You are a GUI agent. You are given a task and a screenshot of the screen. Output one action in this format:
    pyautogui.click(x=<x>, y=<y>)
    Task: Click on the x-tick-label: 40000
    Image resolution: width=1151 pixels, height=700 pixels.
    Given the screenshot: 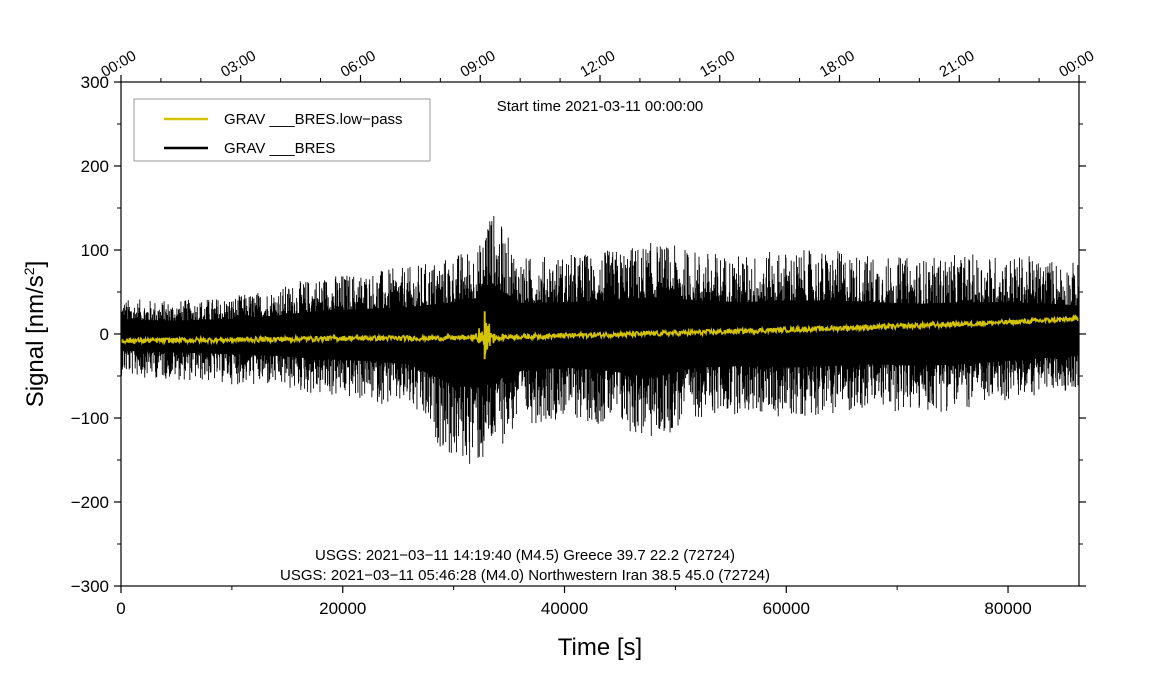 What is the action you would take?
    pyautogui.click(x=564, y=608)
    